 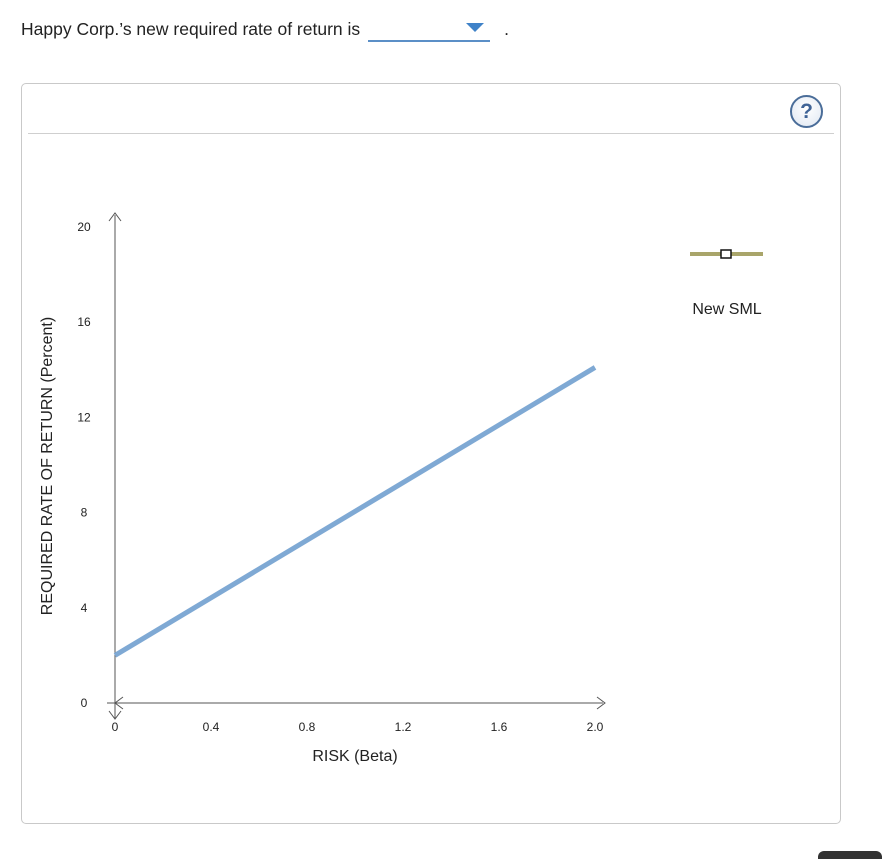 What do you see at coordinates (211, 727) in the screenshot?
I see `x-tick-label: 0.4` at bounding box center [211, 727].